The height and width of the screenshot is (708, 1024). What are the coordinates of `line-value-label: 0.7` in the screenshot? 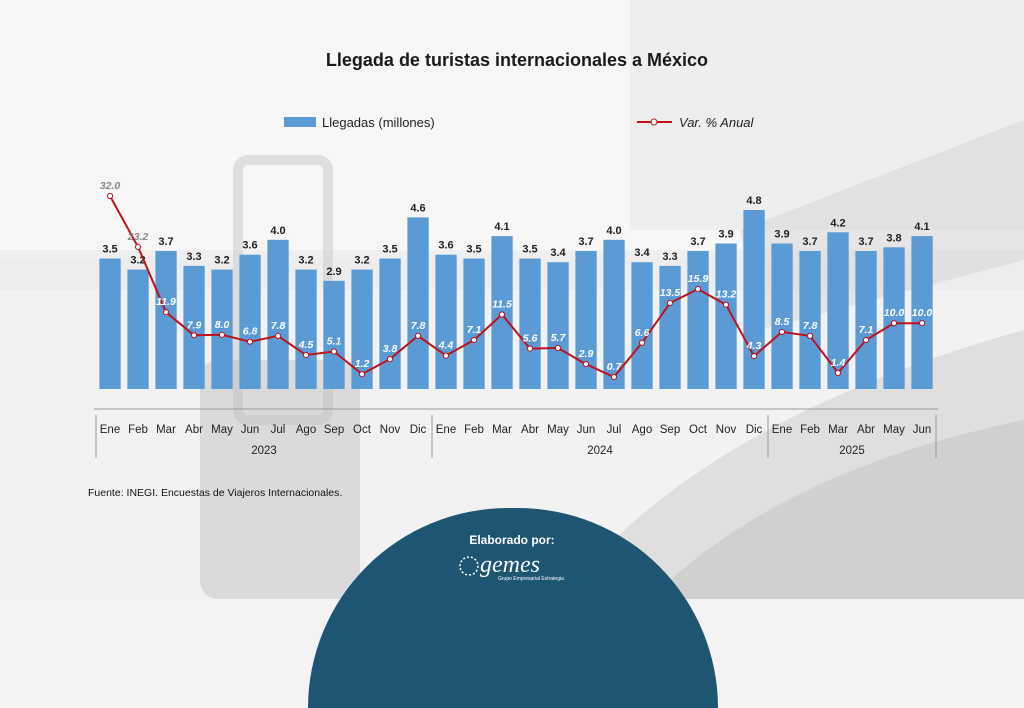 It's located at (615, 367).